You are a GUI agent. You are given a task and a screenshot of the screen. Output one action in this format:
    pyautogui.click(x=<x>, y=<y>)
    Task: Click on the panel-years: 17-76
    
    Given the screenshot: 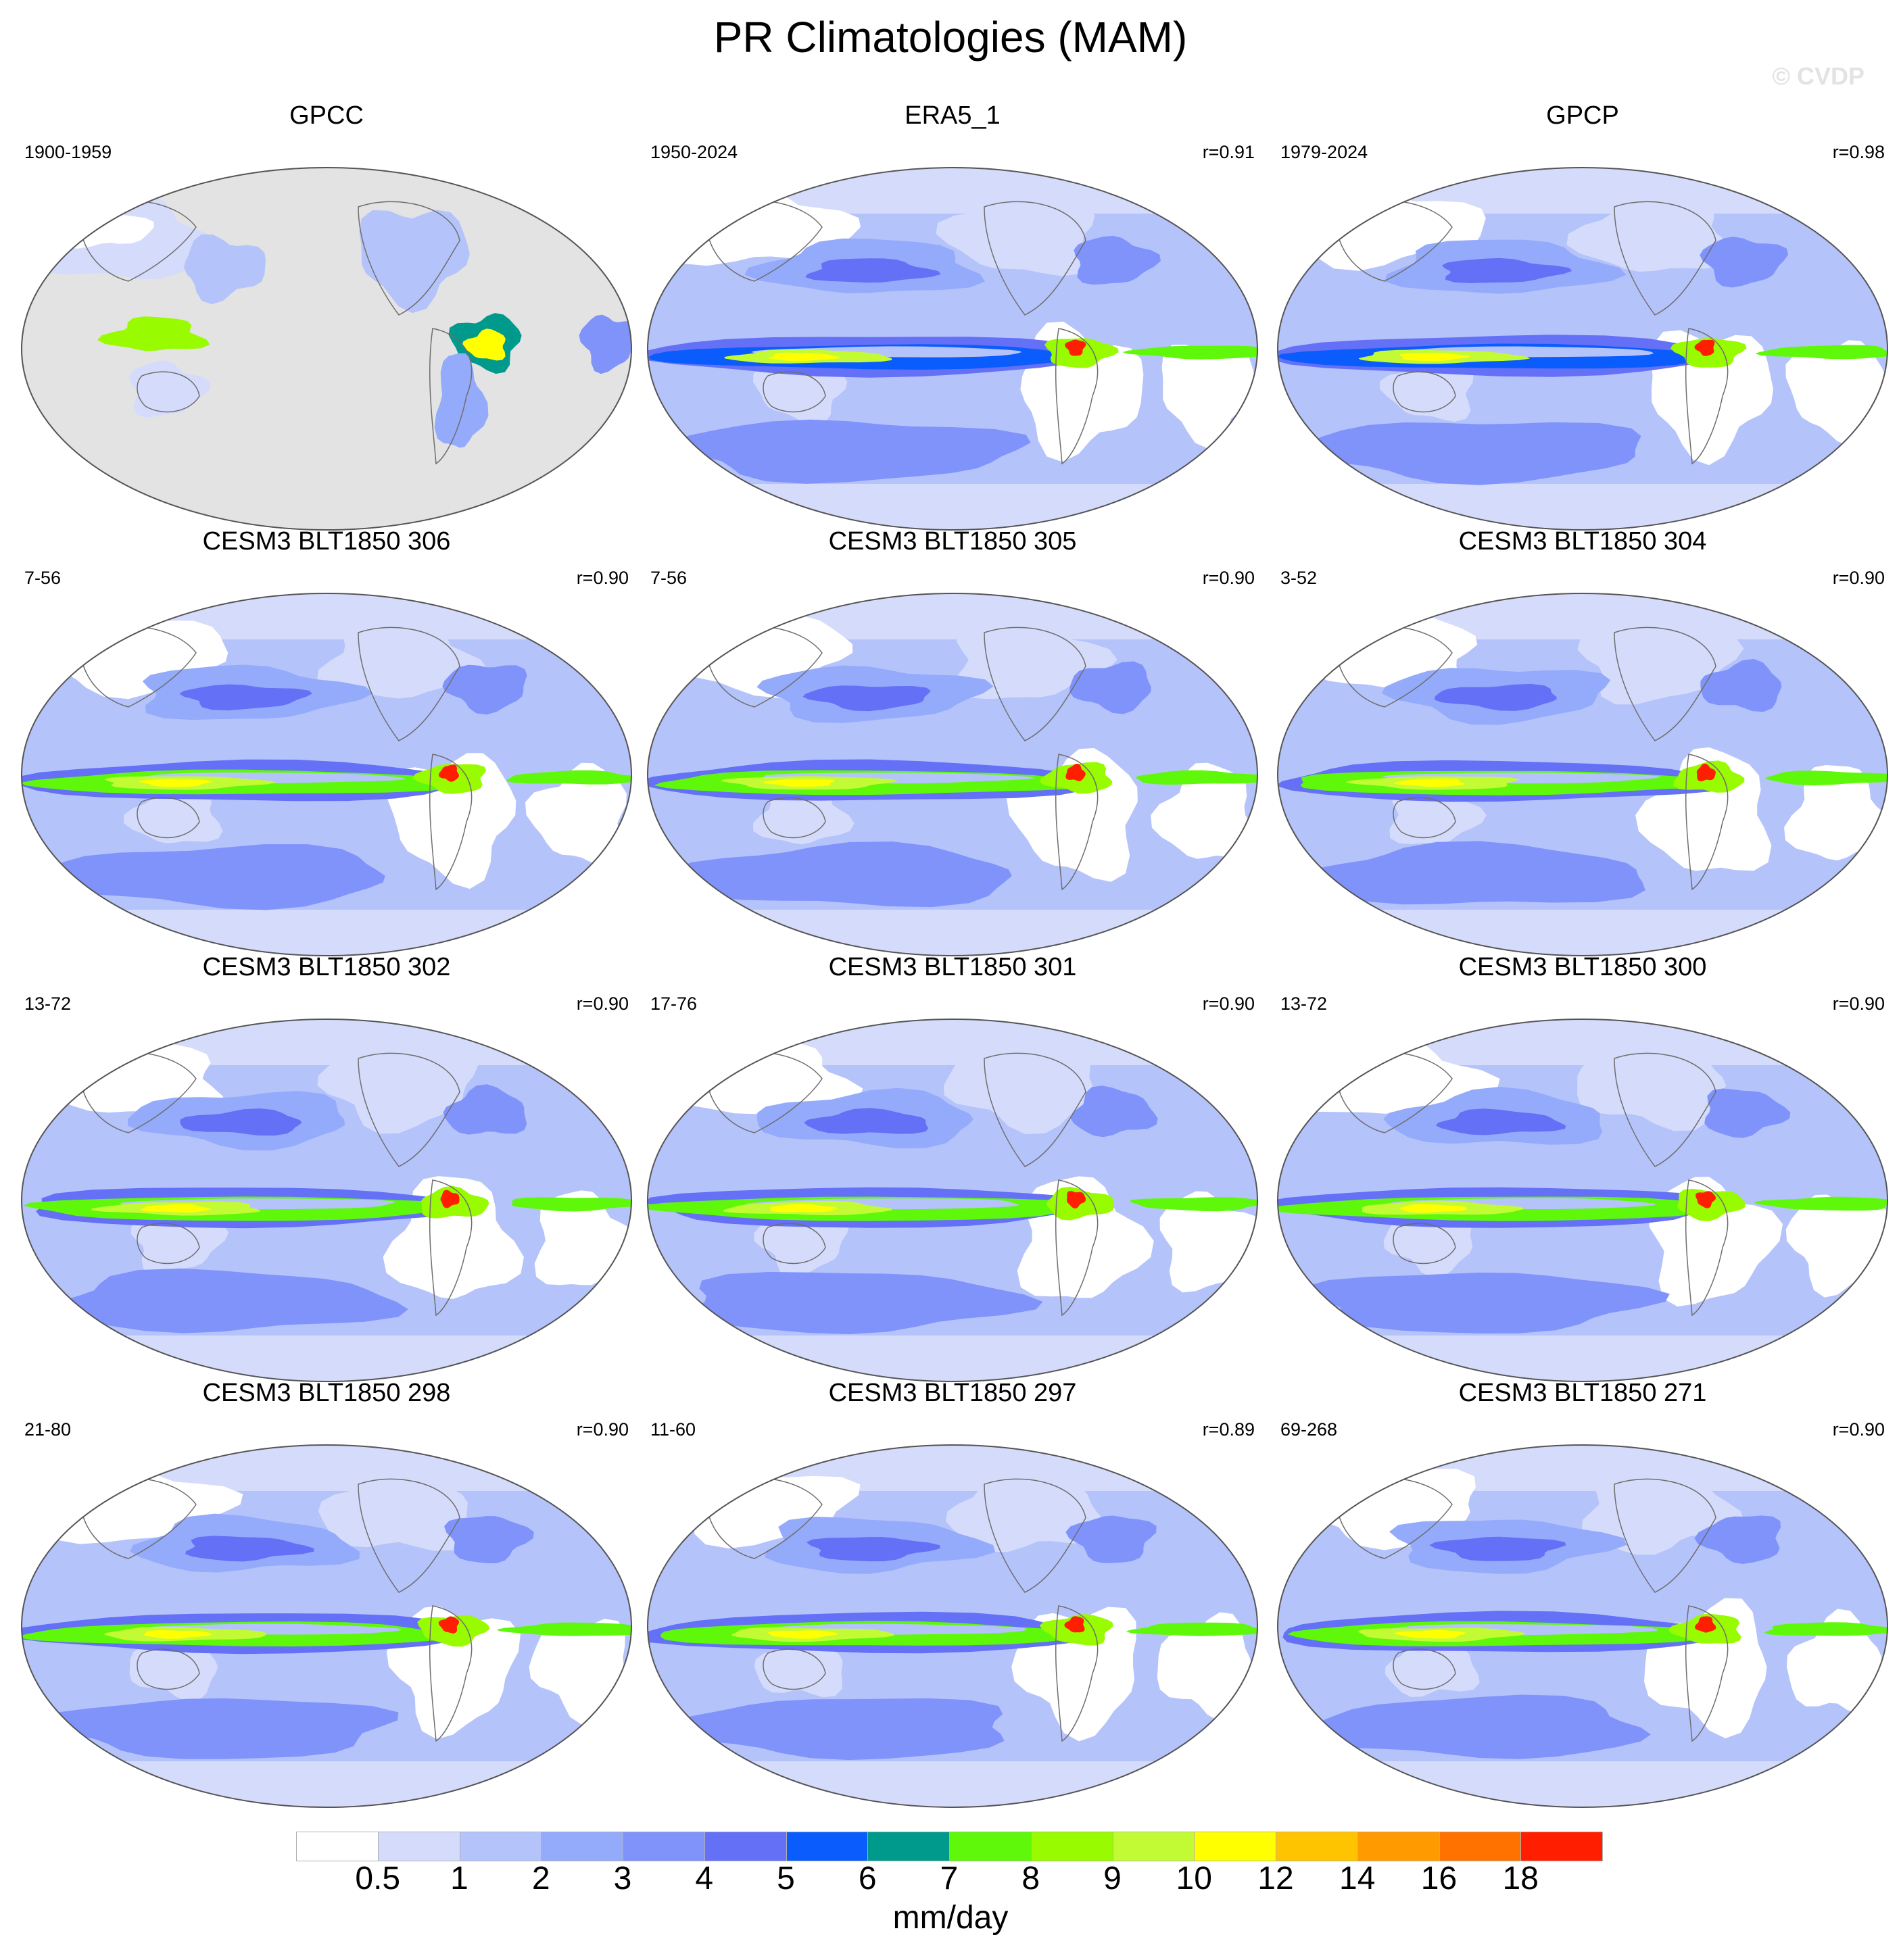 What is the action you would take?
    pyautogui.click(x=674, y=1004)
    